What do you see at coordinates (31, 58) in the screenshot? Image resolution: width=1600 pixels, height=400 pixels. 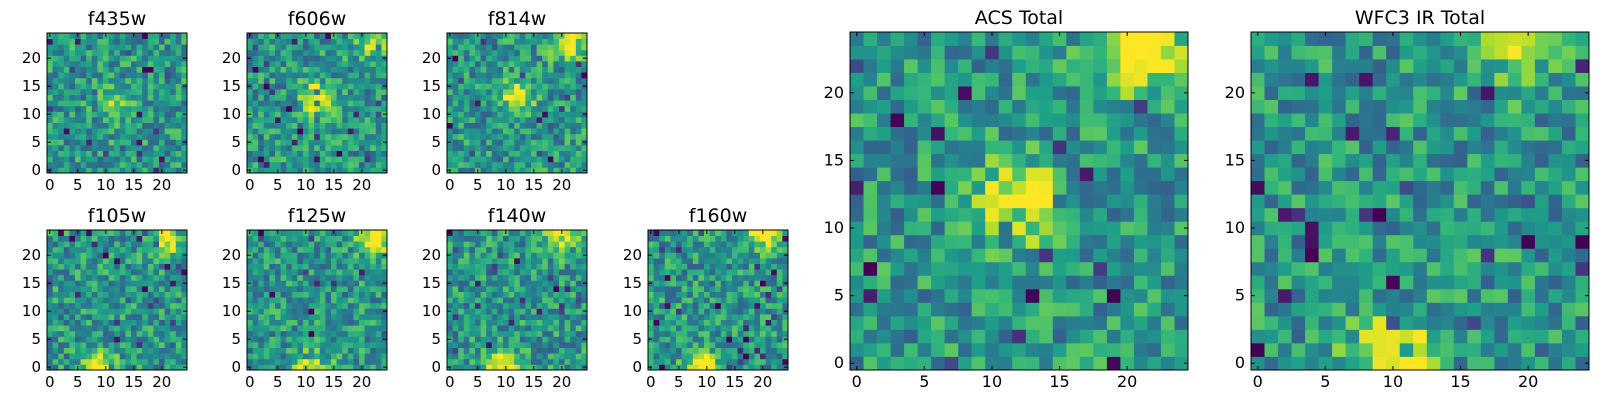 I see `y-tick-label: 20` at bounding box center [31, 58].